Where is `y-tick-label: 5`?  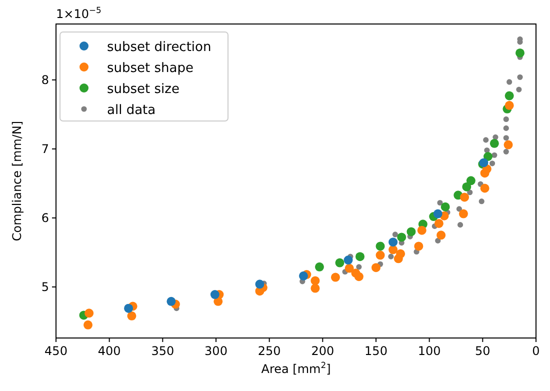
y-tick-label: 5 is located at coordinates (45, 287).